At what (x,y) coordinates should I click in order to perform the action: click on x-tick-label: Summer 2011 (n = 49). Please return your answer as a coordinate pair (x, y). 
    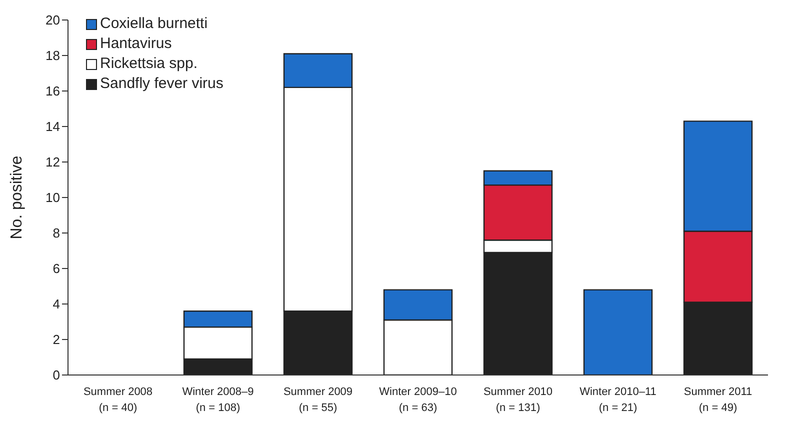
    Looking at the image, I should click on (718, 400).